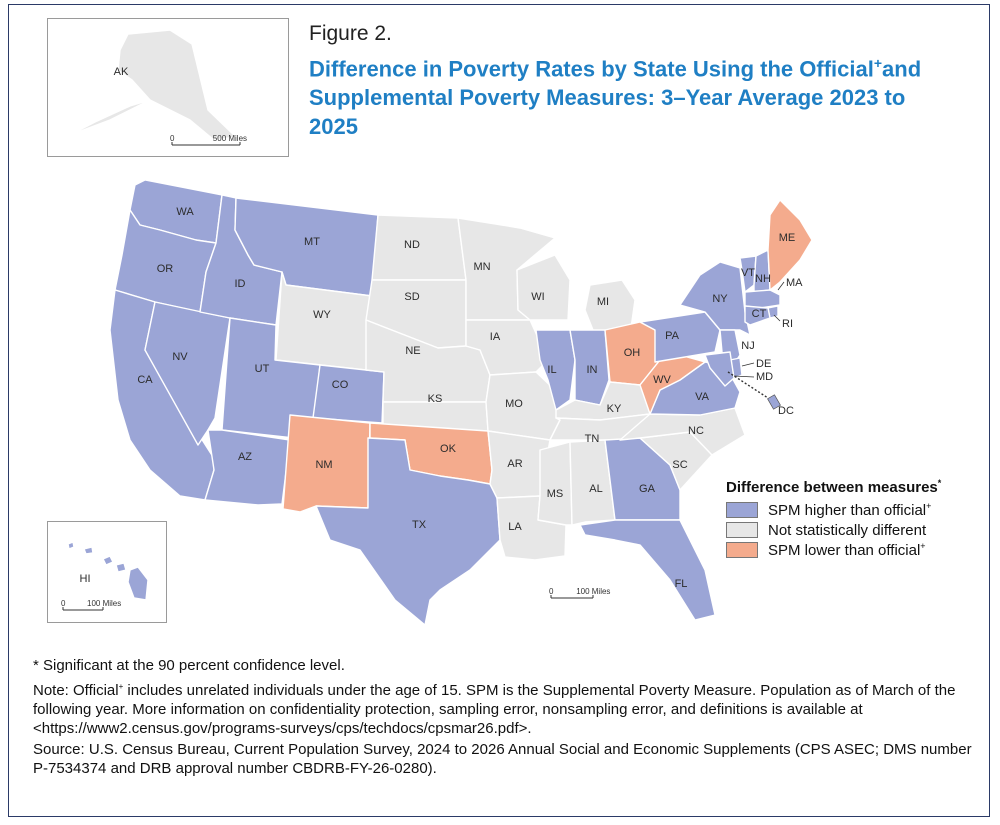 The height and width of the screenshot is (825, 1000). I want to click on state-label-wi: WI, so click(537, 297).